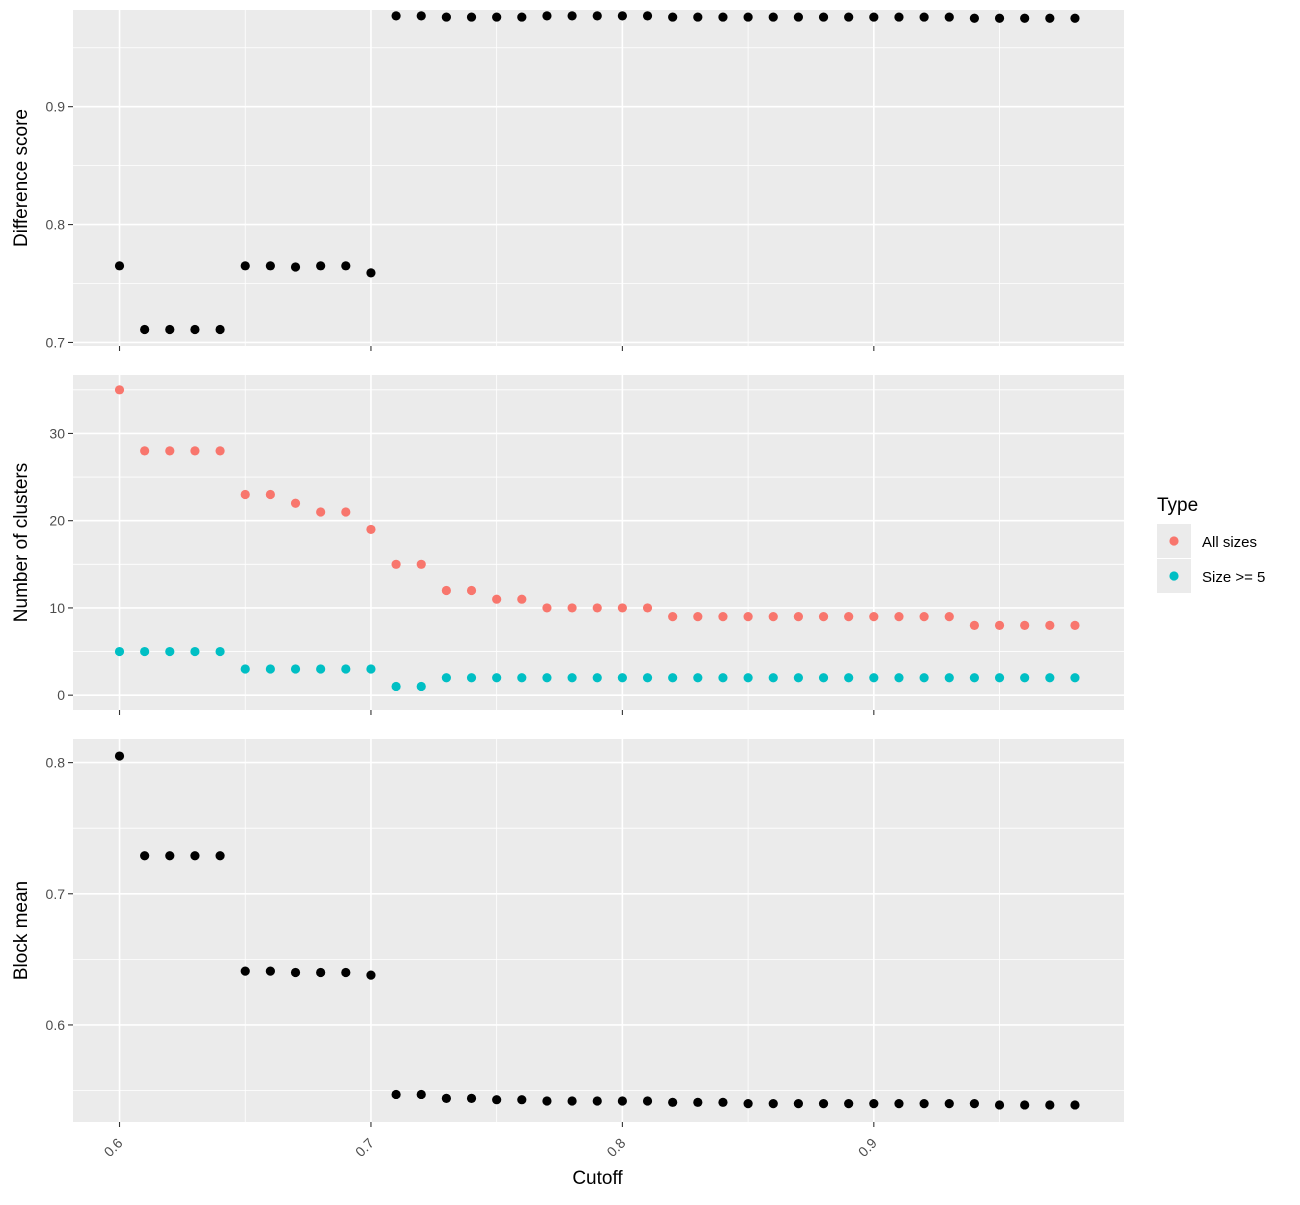 The image size is (1300, 1205). What do you see at coordinates (21, 930) in the screenshot?
I see `y-axis-title: Block mean` at bounding box center [21, 930].